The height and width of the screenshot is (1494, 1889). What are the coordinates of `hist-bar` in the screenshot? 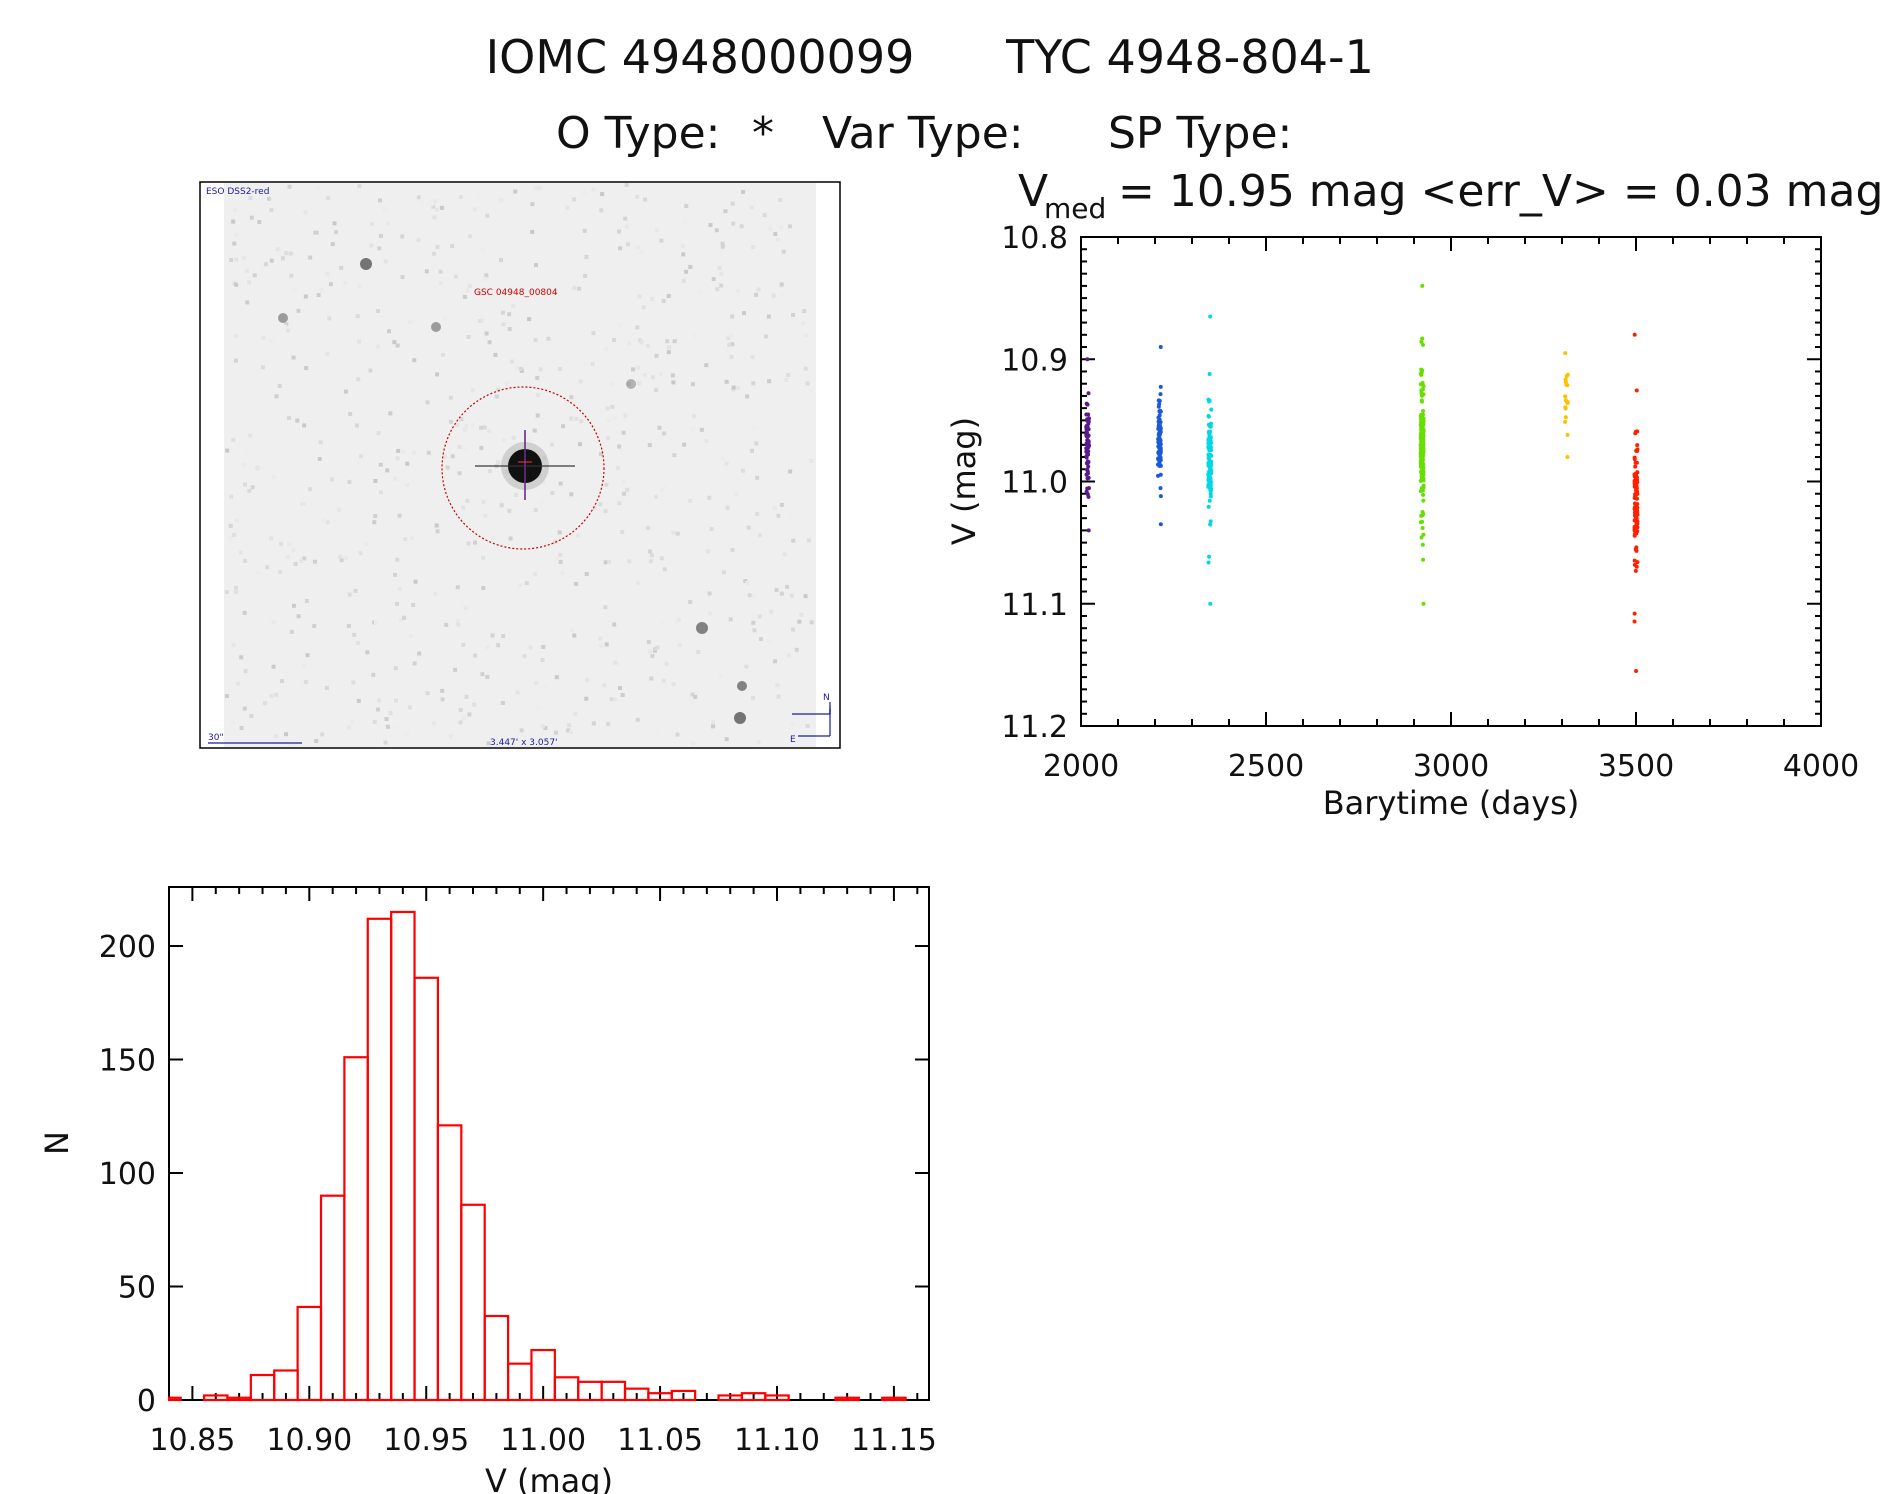 It's located at (683, 1395).